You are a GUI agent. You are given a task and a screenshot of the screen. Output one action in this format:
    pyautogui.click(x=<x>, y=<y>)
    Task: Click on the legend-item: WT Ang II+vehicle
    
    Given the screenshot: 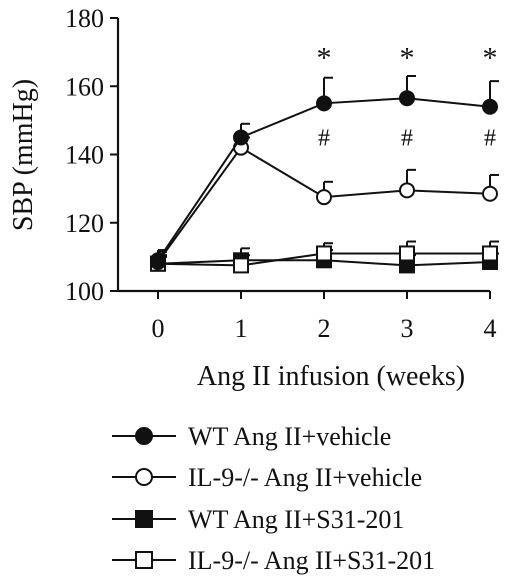 What is the action you would take?
    pyautogui.click(x=251, y=436)
    